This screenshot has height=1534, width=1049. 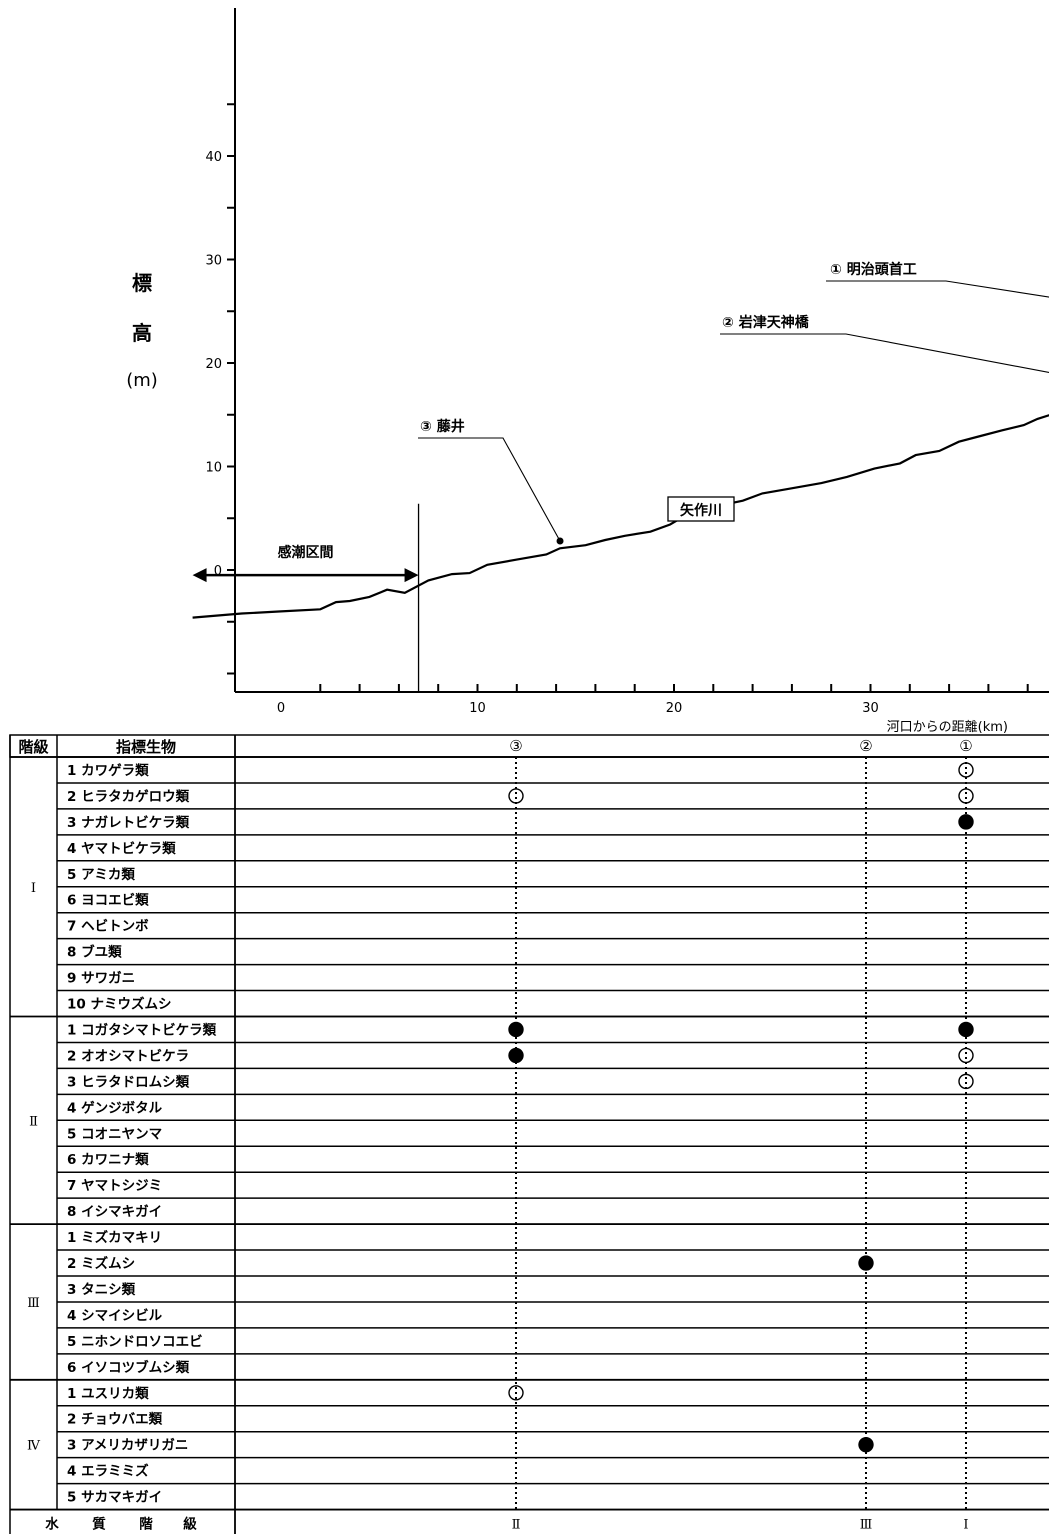 What do you see at coordinates (33, 747) in the screenshot?
I see `header-grade: 階級` at bounding box center [33, 747].